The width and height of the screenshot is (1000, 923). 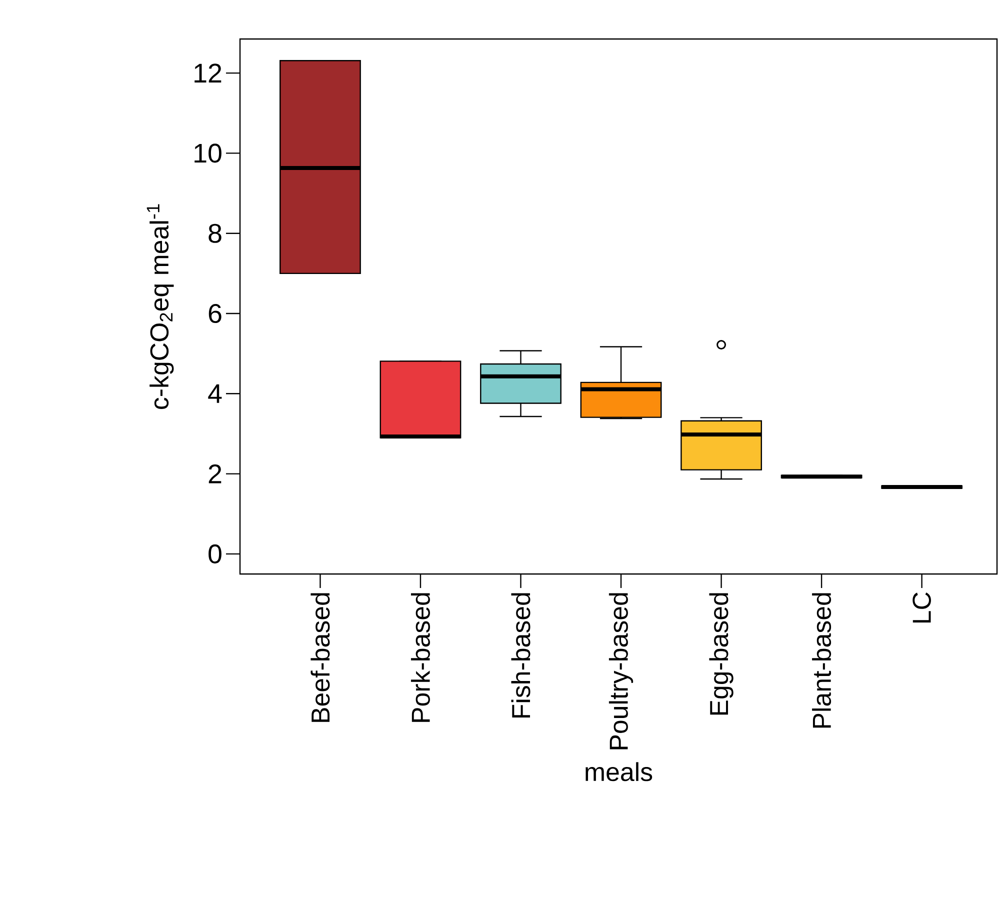 What do you see at coordinates (721, 654) in the screenshot?
I see `x-tick-label: Egg-based` at bounding box center [721, 654].